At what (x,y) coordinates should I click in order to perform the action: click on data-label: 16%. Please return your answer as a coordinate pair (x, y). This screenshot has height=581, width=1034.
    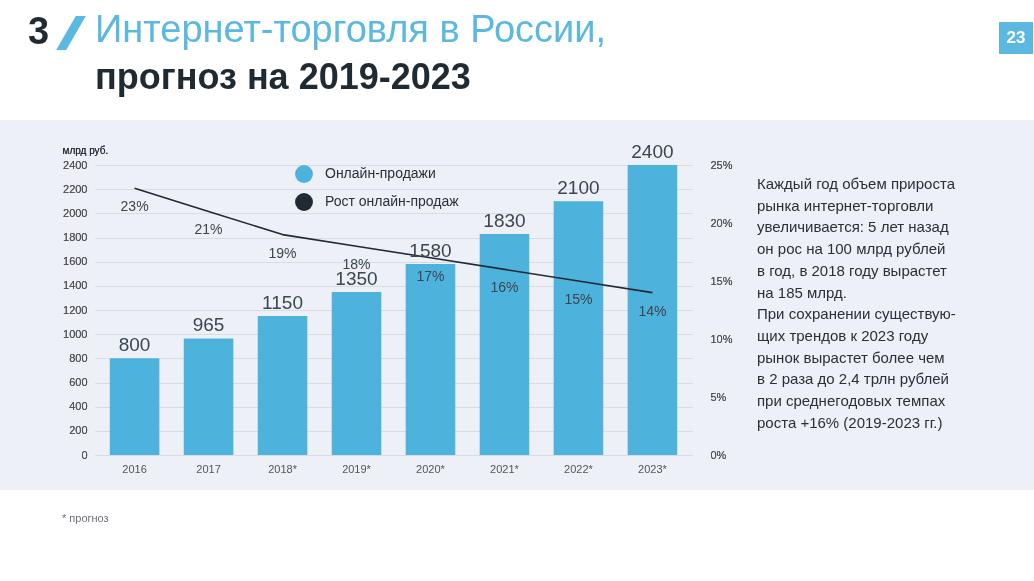
    Looking at the image, I should click on (504, 287).